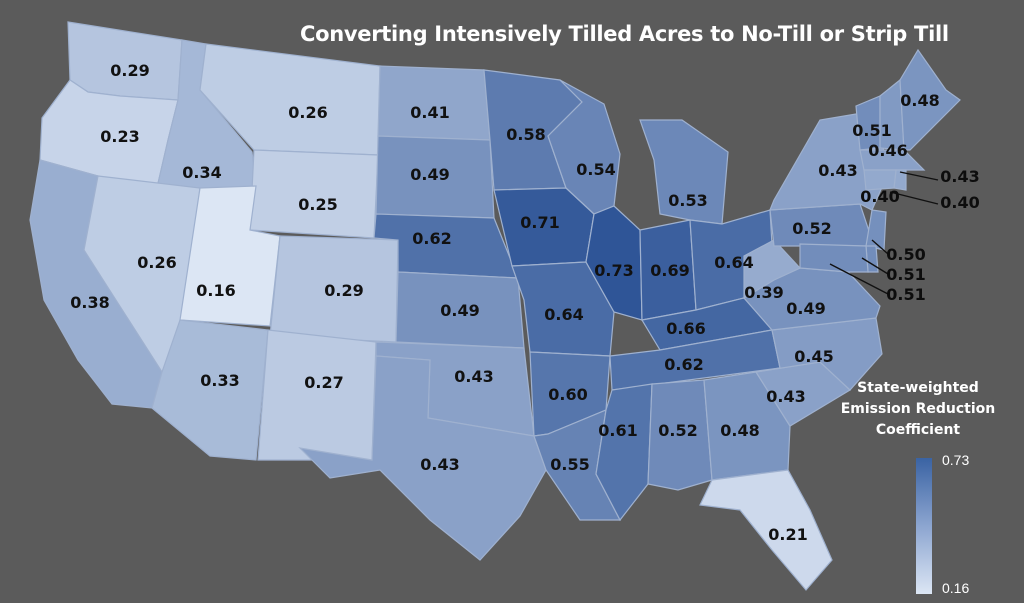  I want to click on leader-line-ct, so click(914, 198).